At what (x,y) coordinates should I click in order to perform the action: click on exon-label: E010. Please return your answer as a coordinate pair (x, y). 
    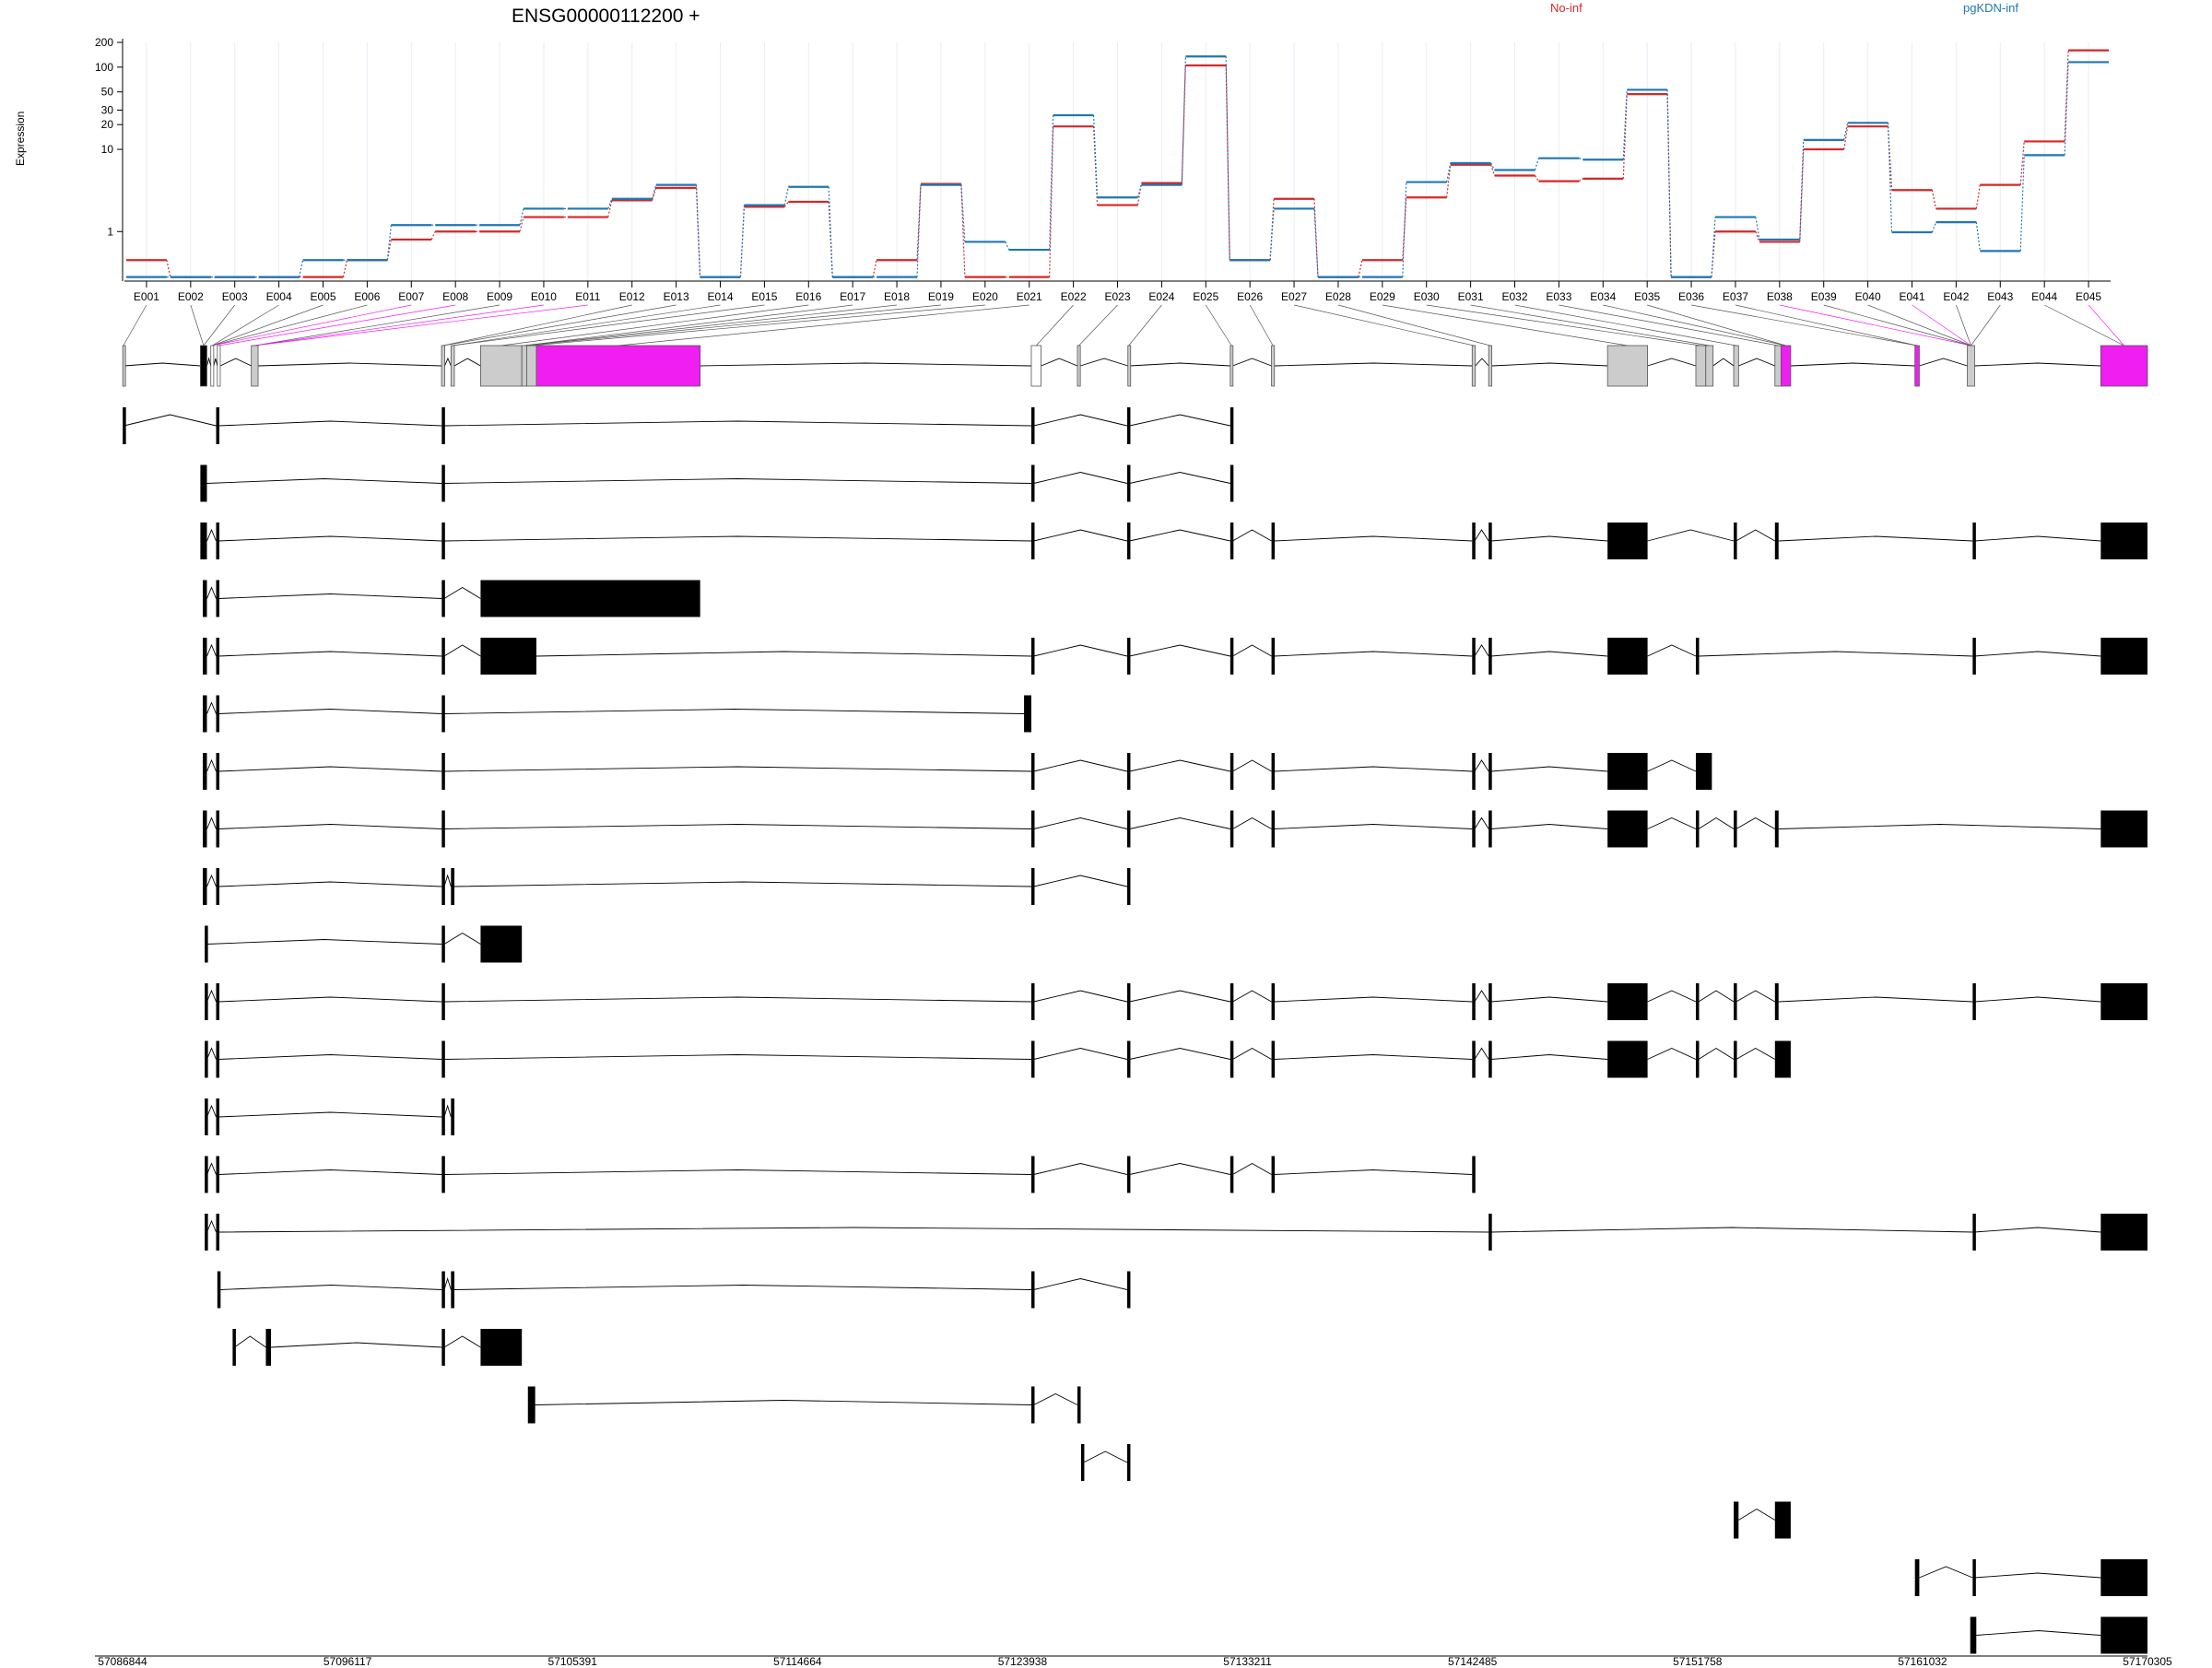
    Looking at the image, I should click on (544, 296).